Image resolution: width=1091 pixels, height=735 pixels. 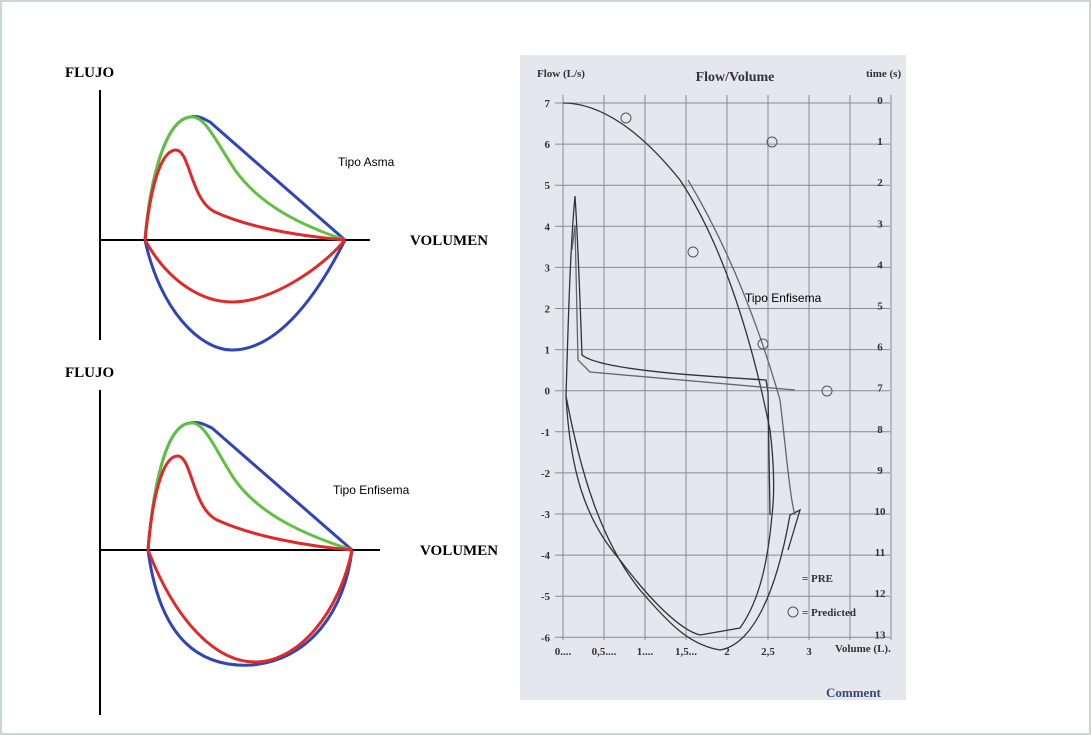 I want to click on y-tick-label: -6, so click(x=546, y=638).